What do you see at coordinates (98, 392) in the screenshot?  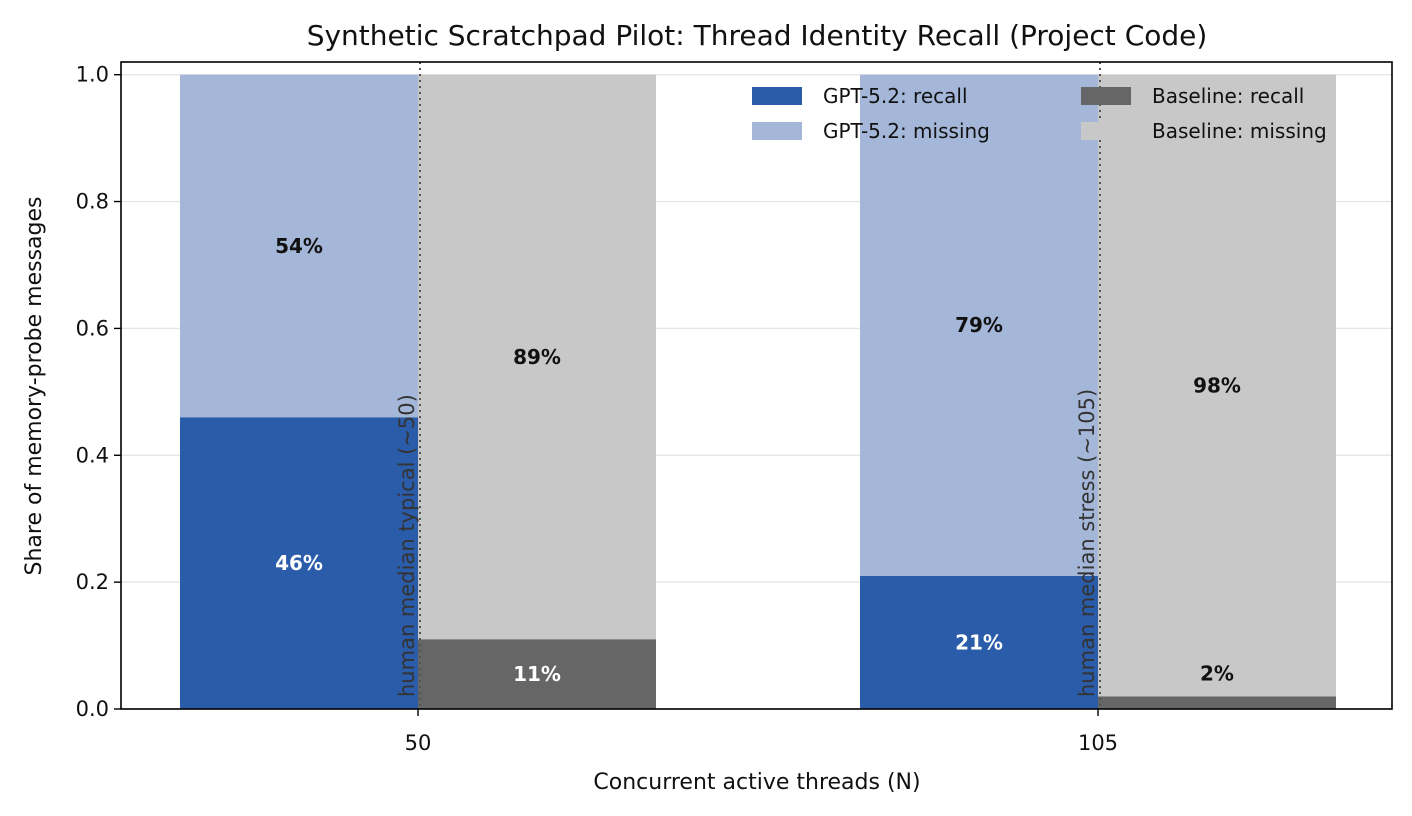 I see `y-axis-ticks: 0.0 0.2 0.4 0.6 0.8 1.0` at bounding box center [98, 392].